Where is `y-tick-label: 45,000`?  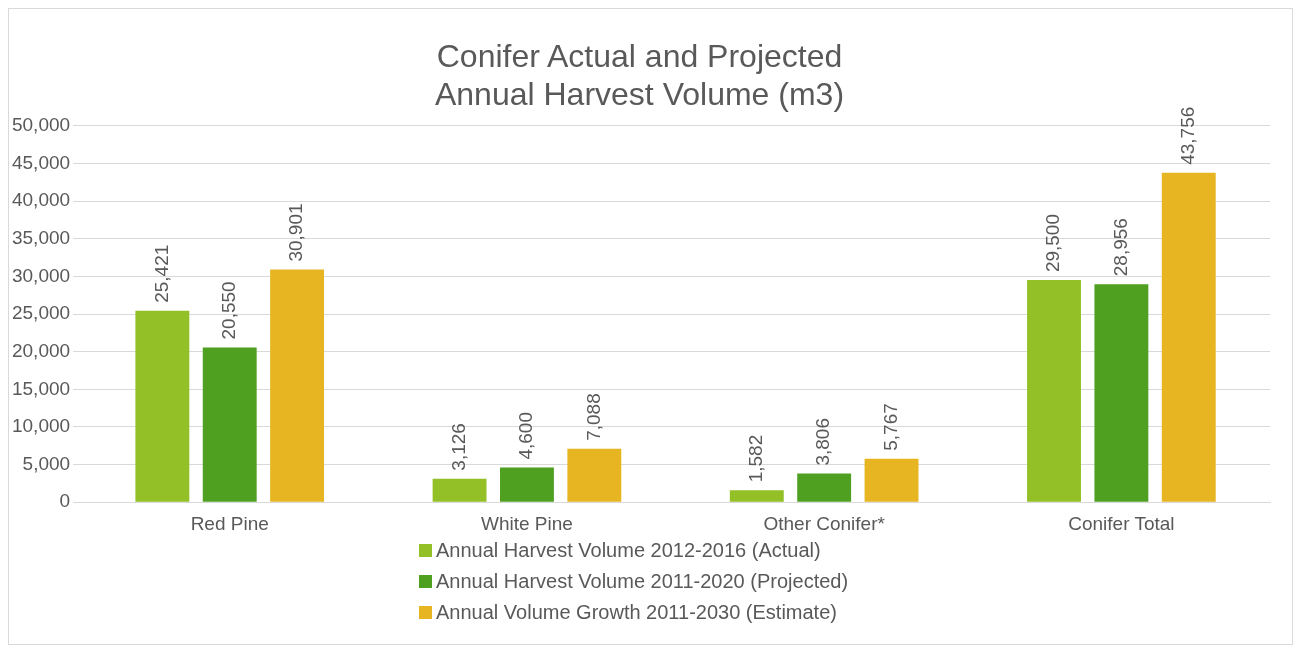
y-tick-label: 45,000 is located at coordinates (41, 162).